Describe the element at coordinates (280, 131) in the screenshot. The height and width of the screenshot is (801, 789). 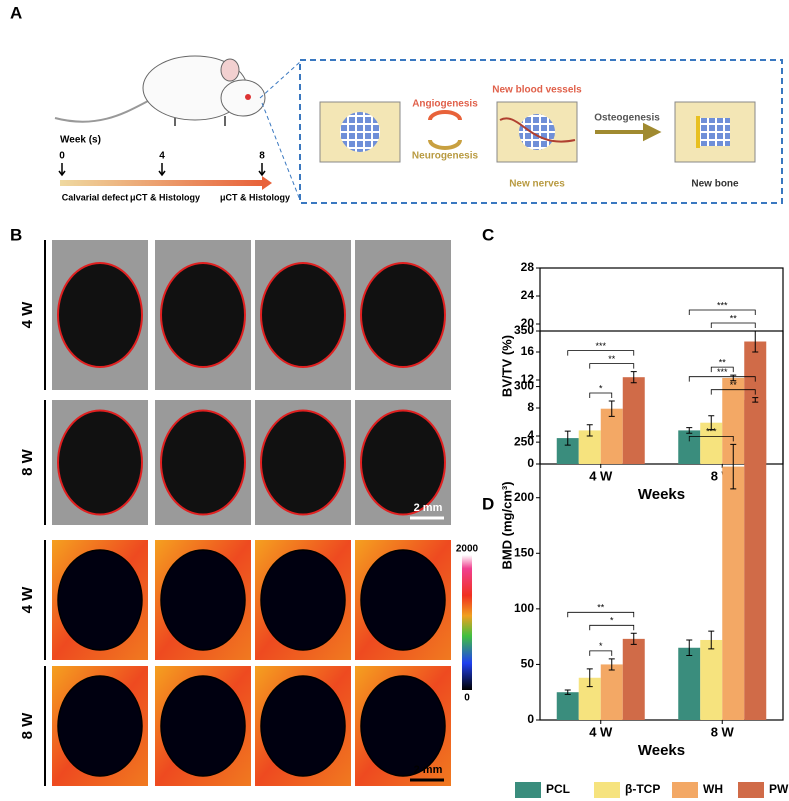
I see `zoom-lines` at that location.